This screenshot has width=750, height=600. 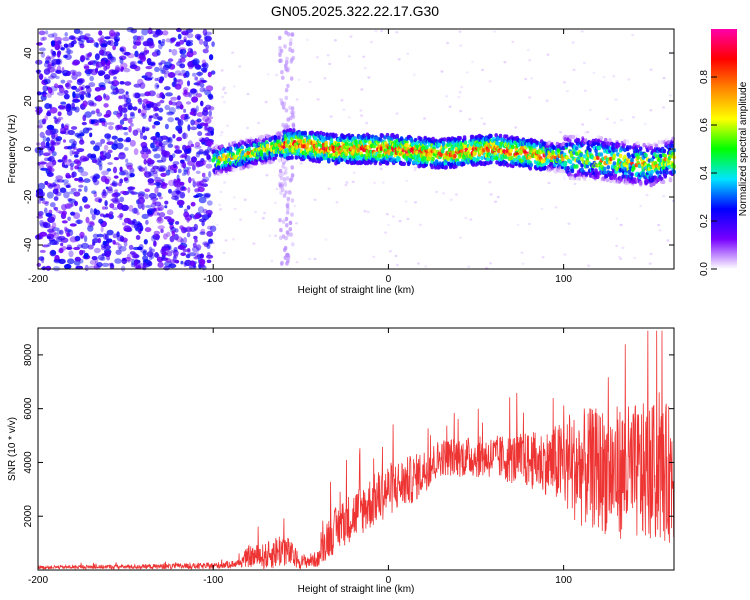 I want to click on colorbar-tick-label: 0.2, so click(x=704, y=221).